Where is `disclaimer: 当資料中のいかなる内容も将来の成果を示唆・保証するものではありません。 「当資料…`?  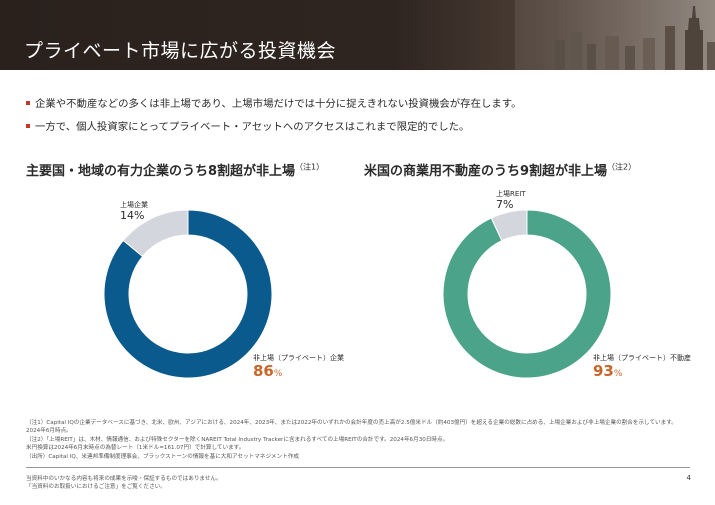
disclaimer: 当資料中のいかなる内容も将来の成果を示唆・保証するものではありません。 「当資料… is located at coordinates (124, 483).